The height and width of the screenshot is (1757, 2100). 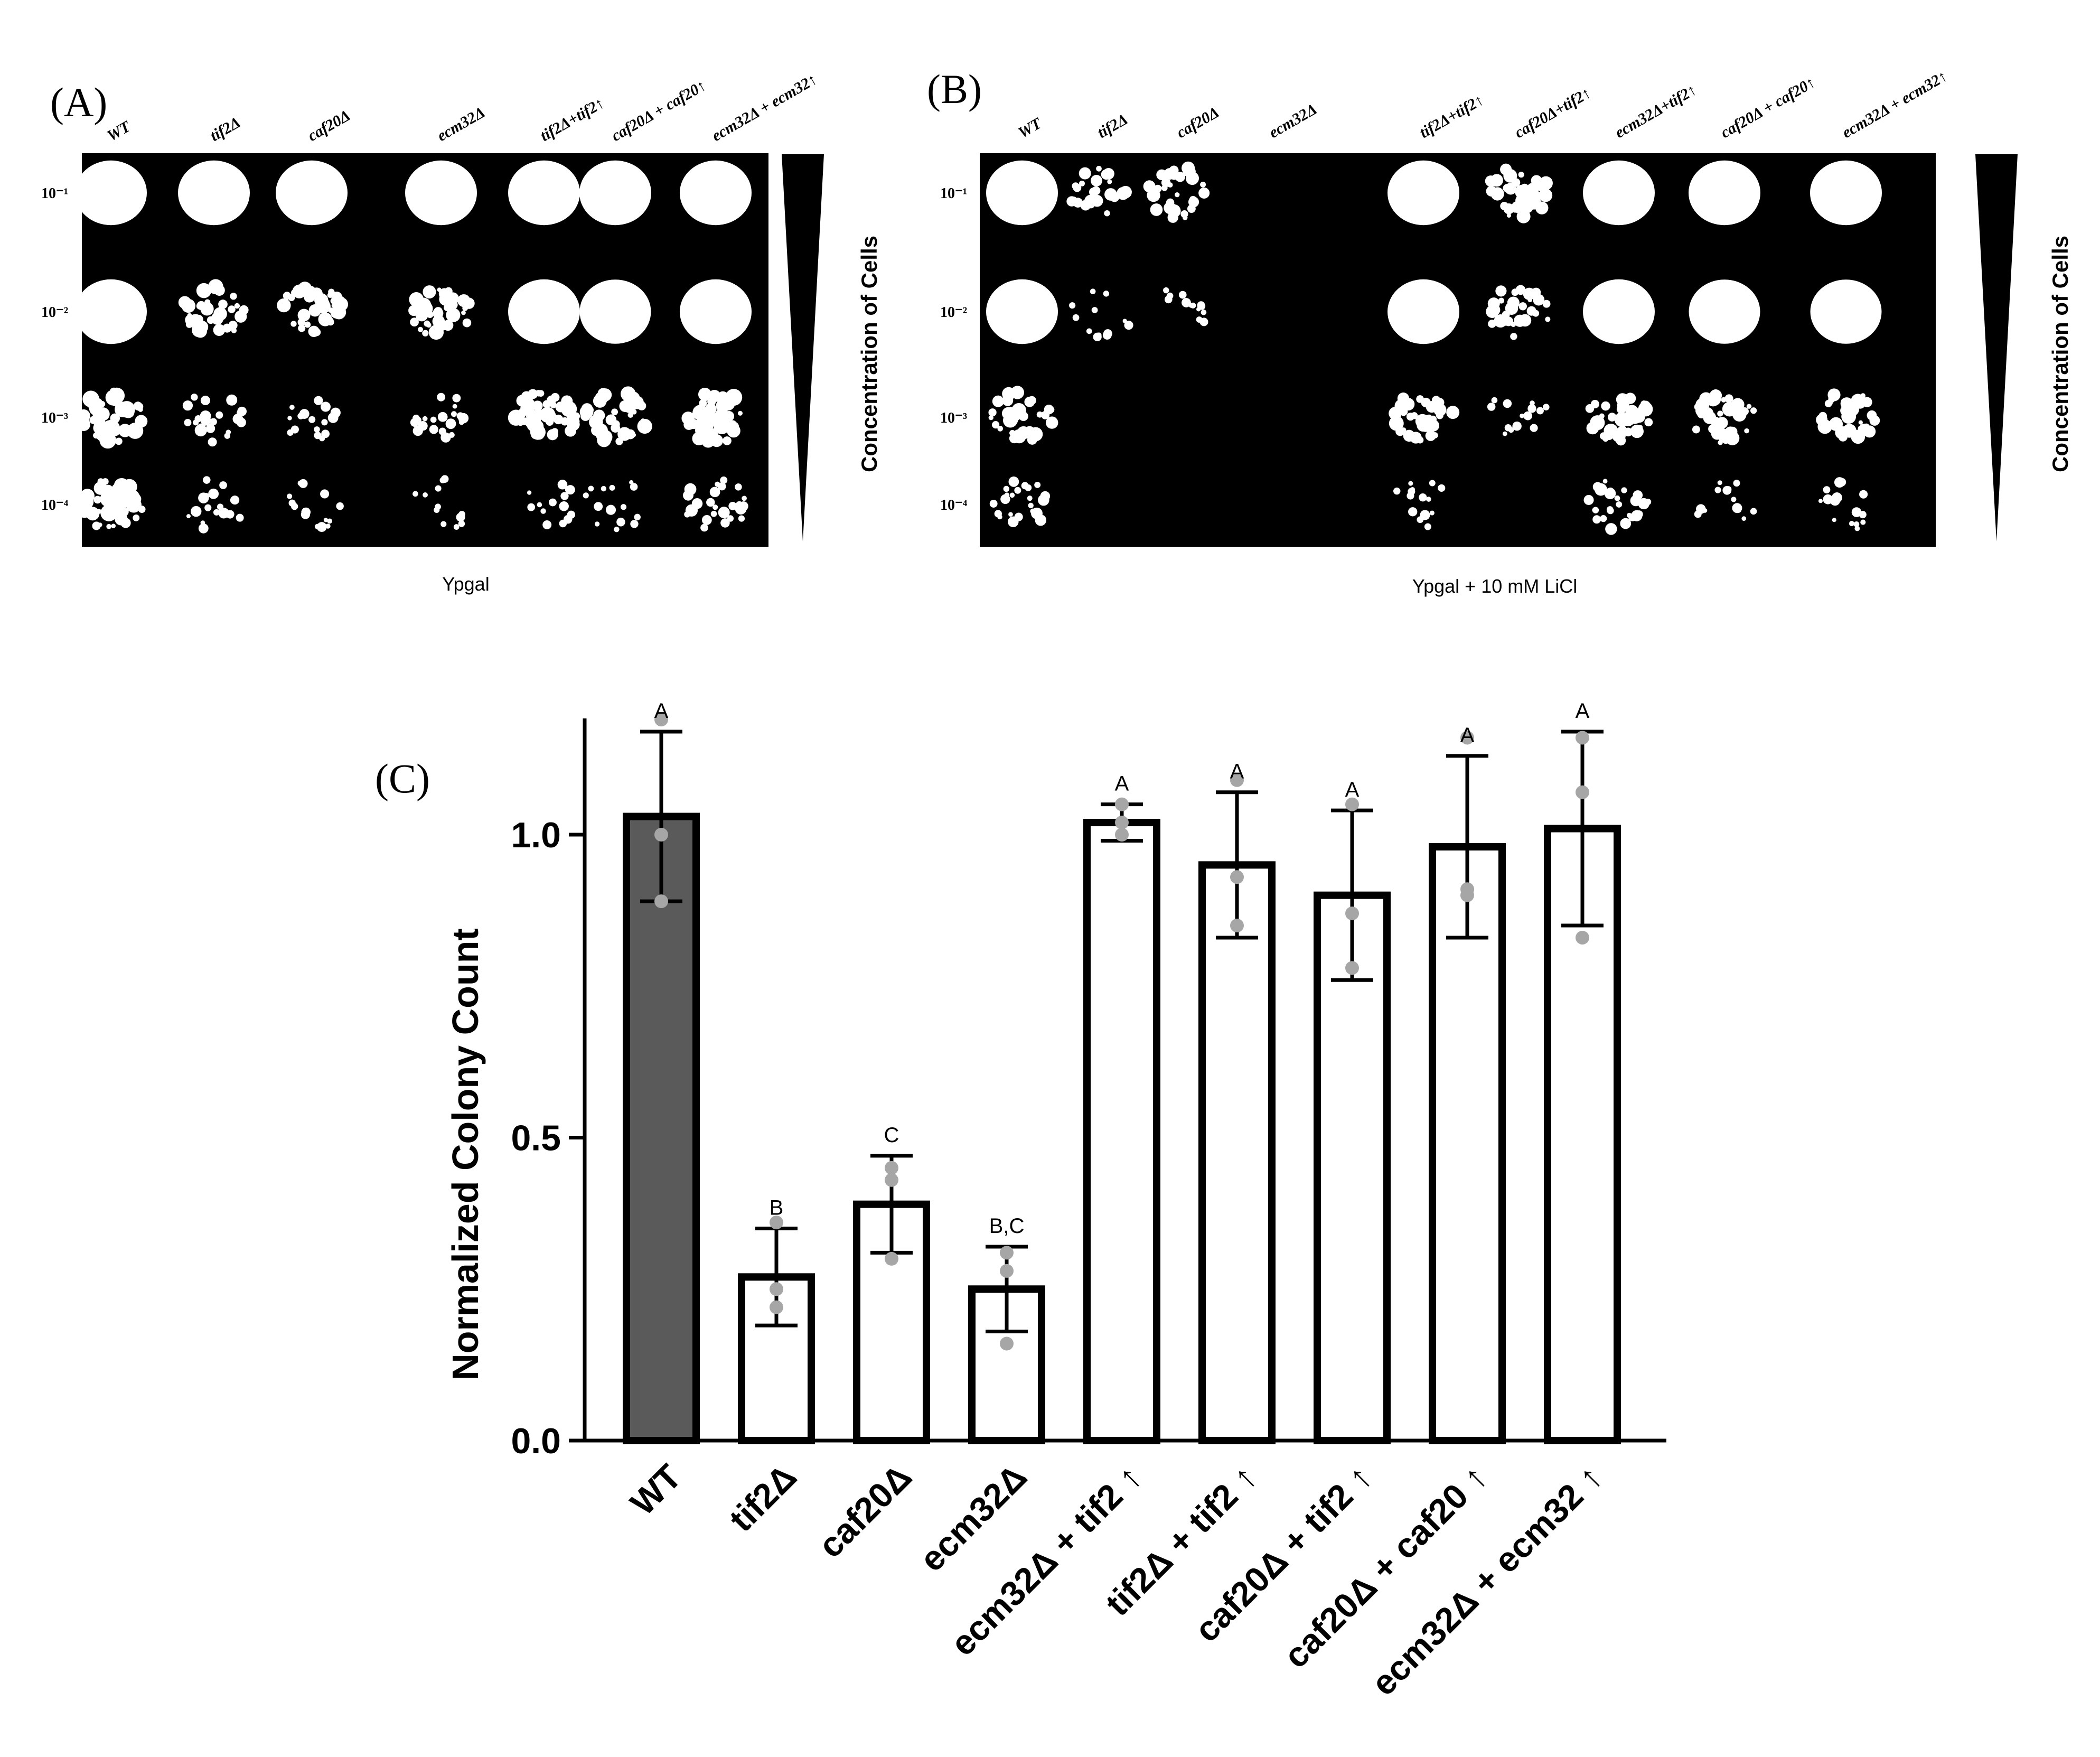 I want to click on panel-a-dilution-labels: 10⁻¹ 10⁻² 10⁻³ 10⁻⁴, so click(x=55, y=349).